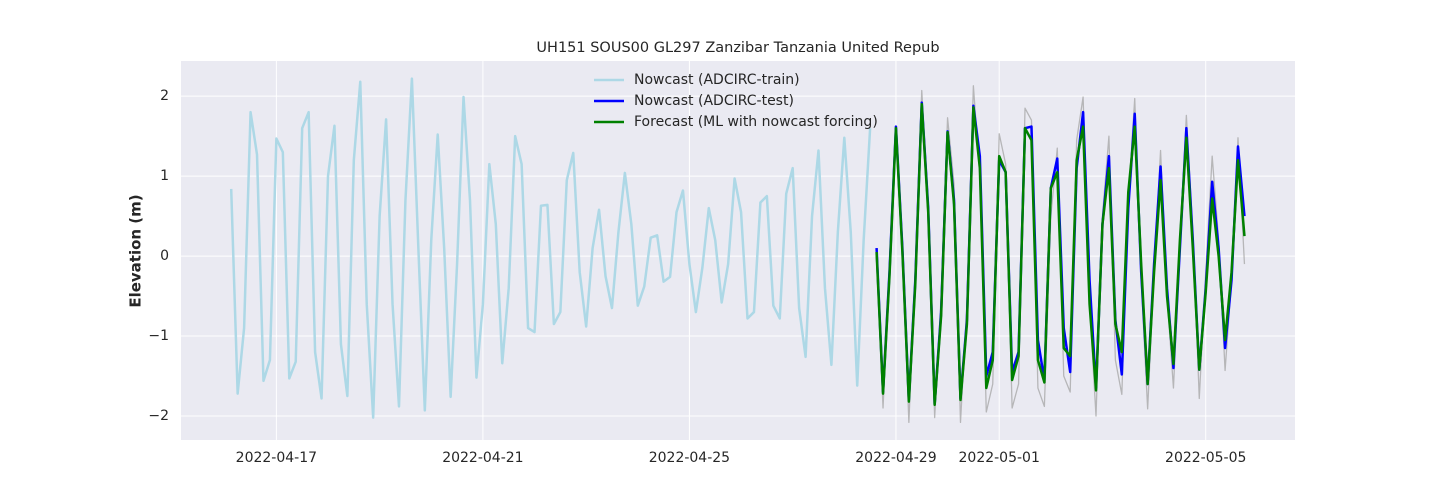 This screenshot has height=504, width=1440. I want to click on x-tick-label: 2022-05-01, so click(999, 458).